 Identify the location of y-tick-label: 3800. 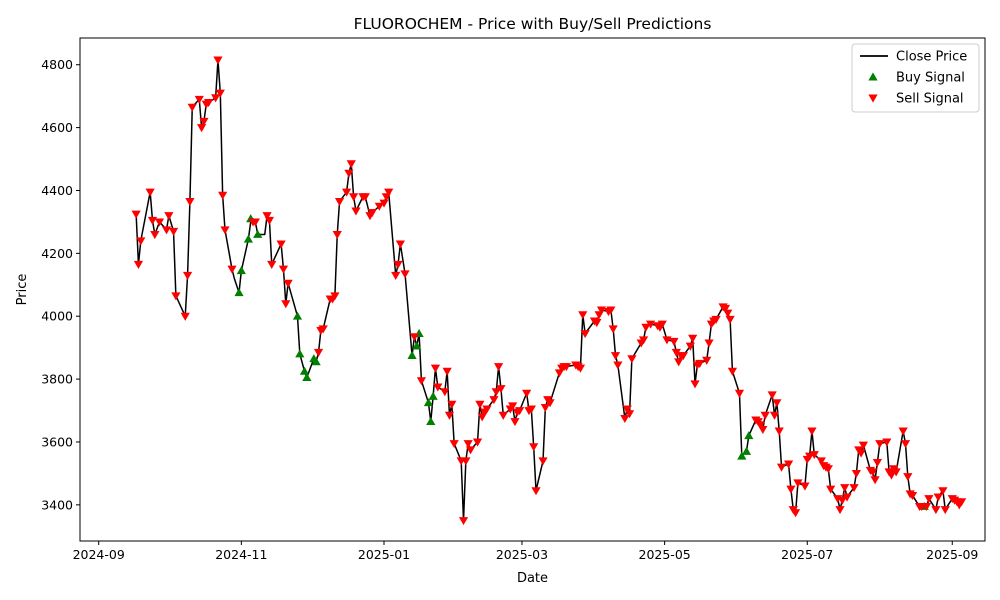
(57, 379).